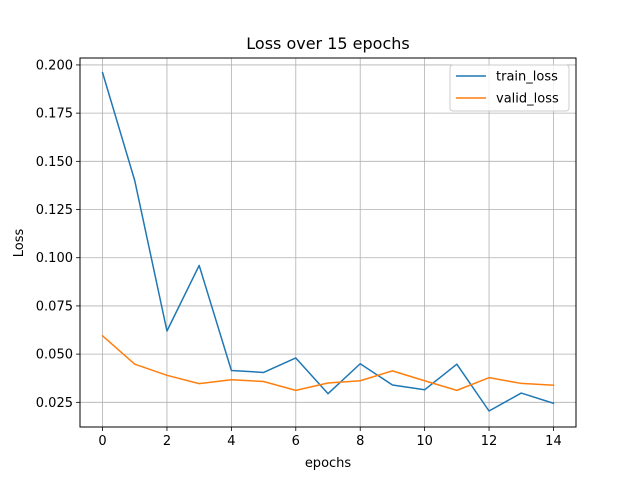 The width and height of the screenshot is (640, 480). What do you see at coordinates (54, 162) in the screenshot?
I see `y-tick-label: 0.150` at bounding box center [54, 162].